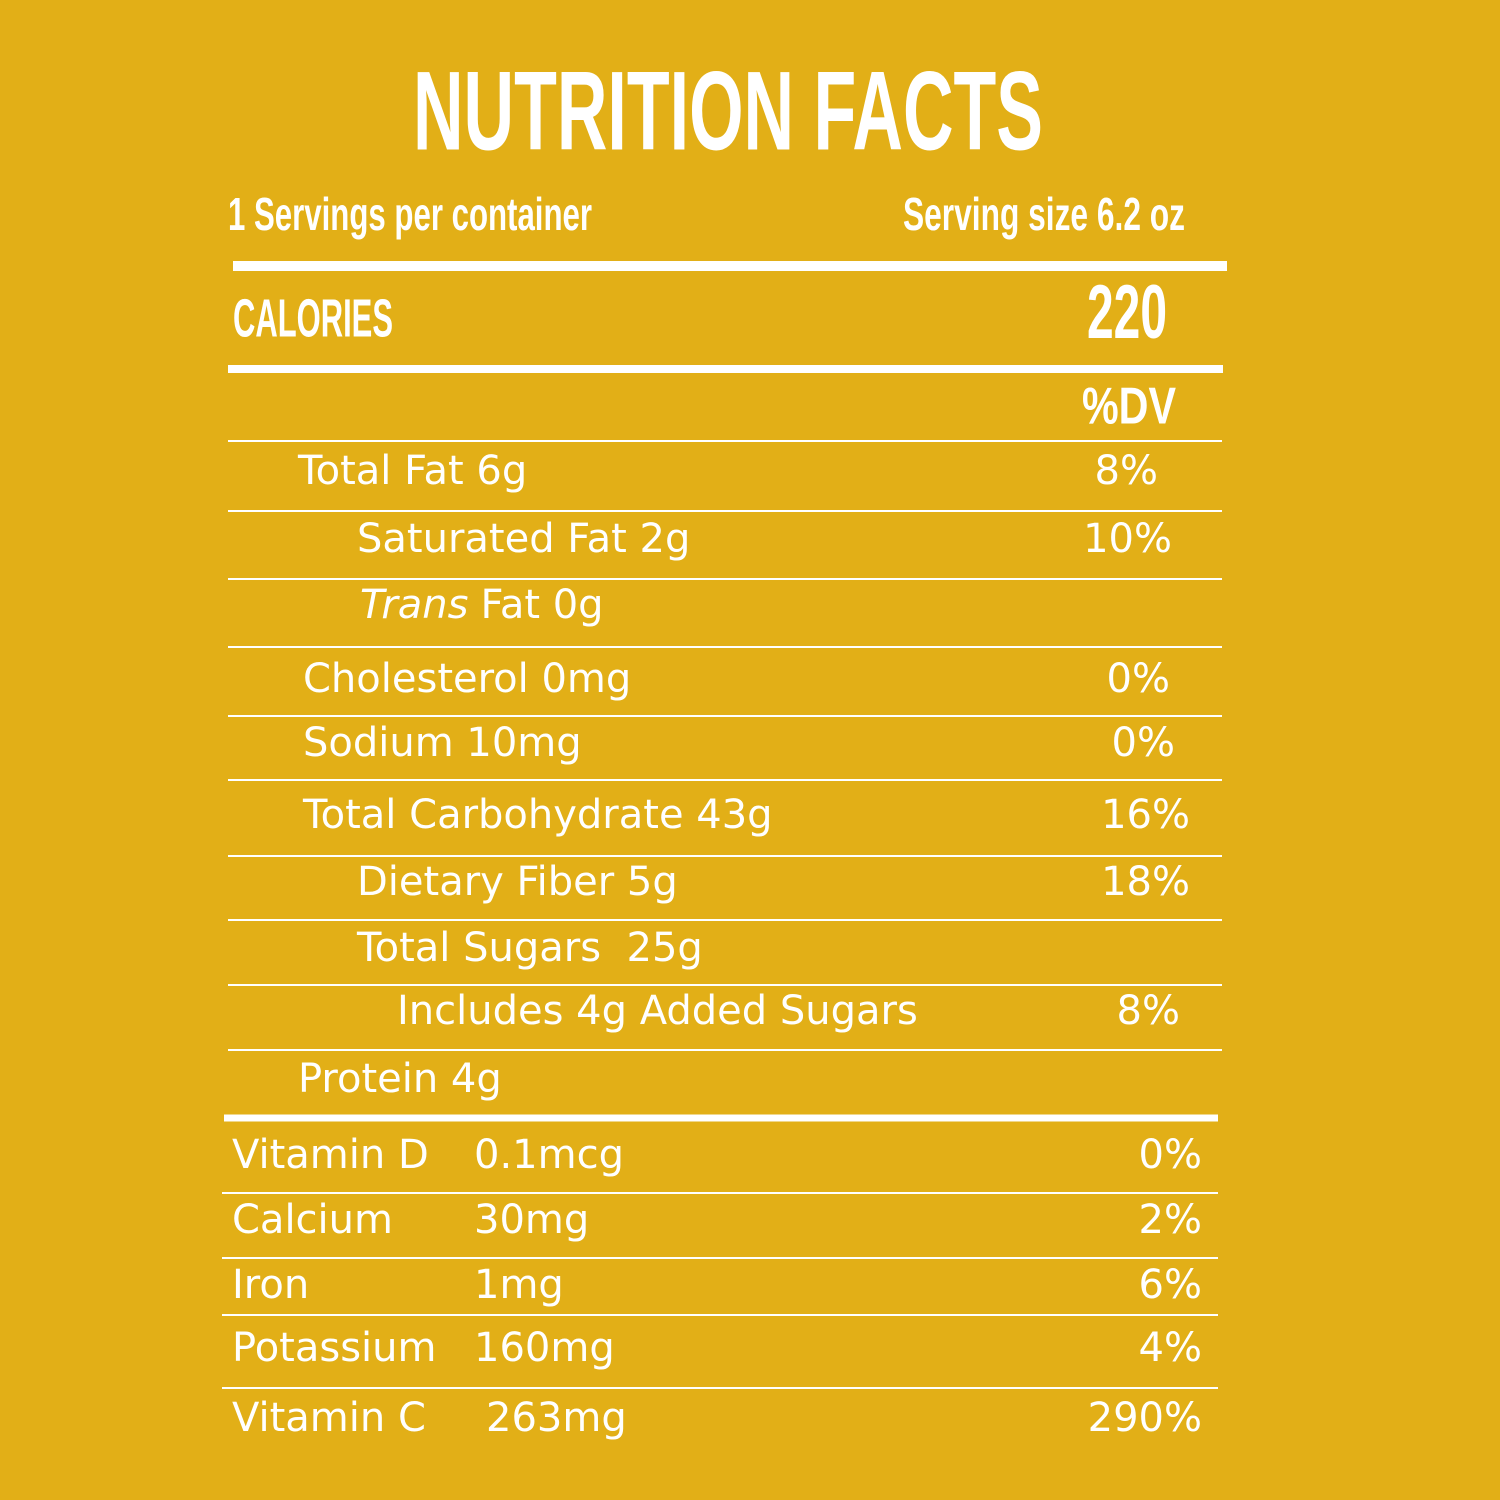  Describe the element at coordinates (334, 1348) in the screenshot. I see `vitamin-name: Potassium` at that location.